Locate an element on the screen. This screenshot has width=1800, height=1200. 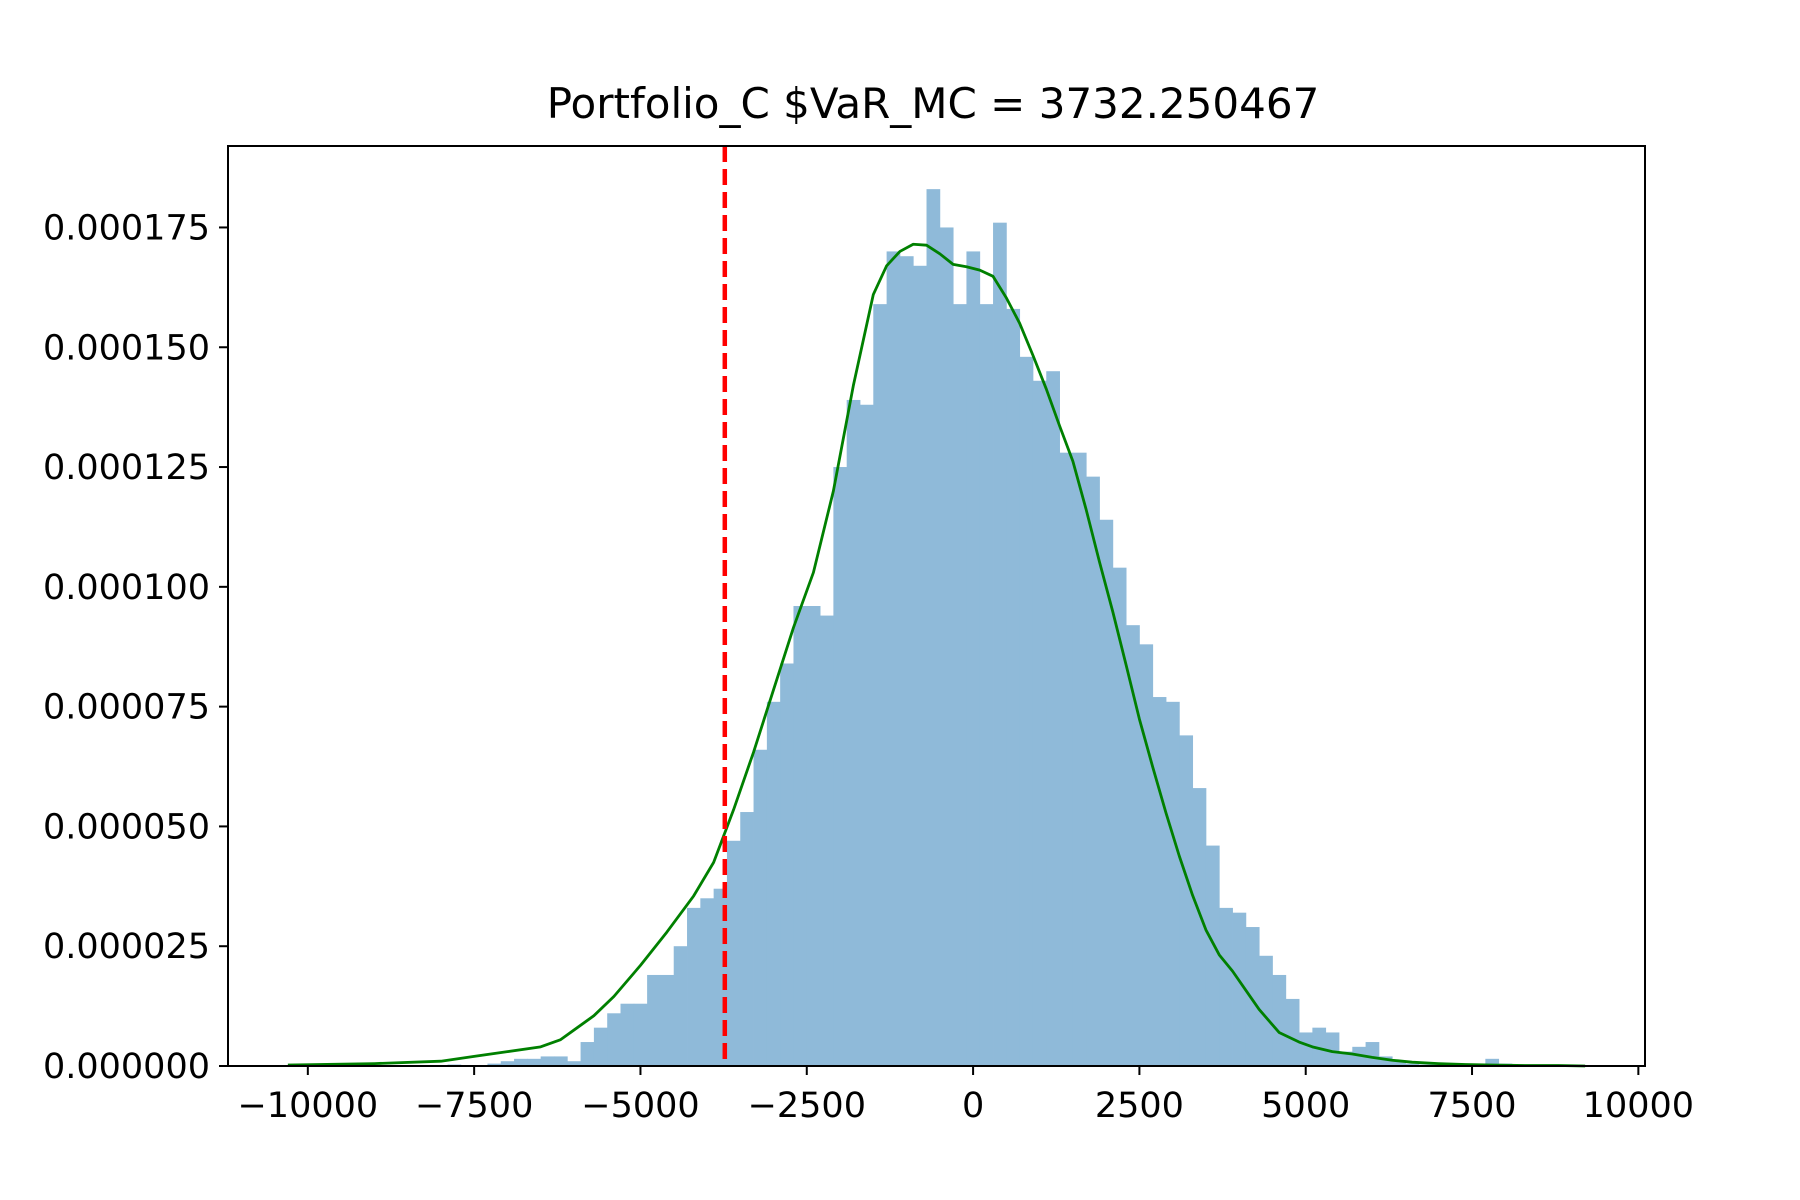
chart-title: Portfolio_C $VaR_MC = 3732.250467 is located at coordinates (933, 103).